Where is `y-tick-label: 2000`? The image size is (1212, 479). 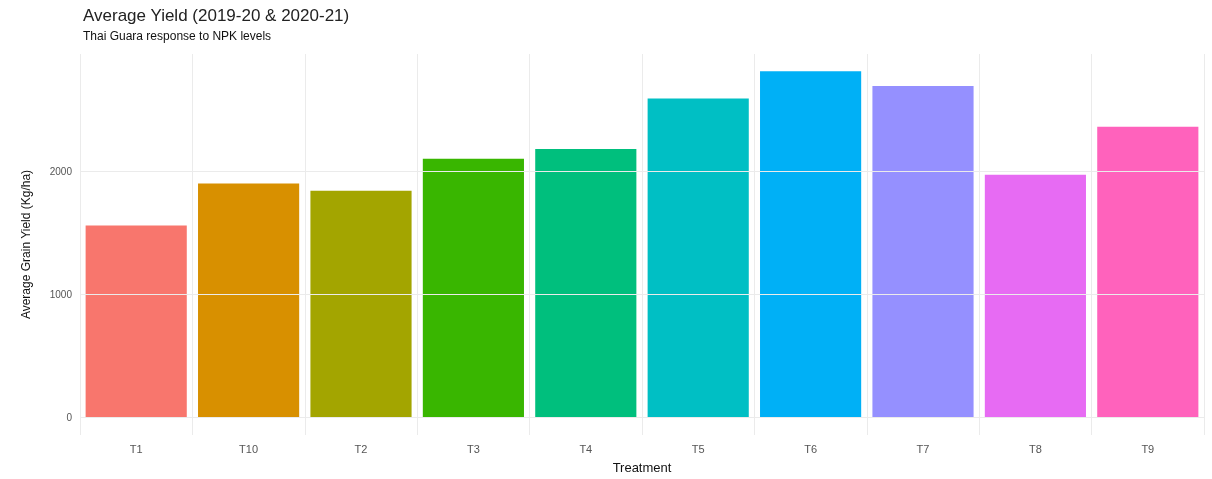
y-tick-label: 2000 is located at coordinates (61, 171).